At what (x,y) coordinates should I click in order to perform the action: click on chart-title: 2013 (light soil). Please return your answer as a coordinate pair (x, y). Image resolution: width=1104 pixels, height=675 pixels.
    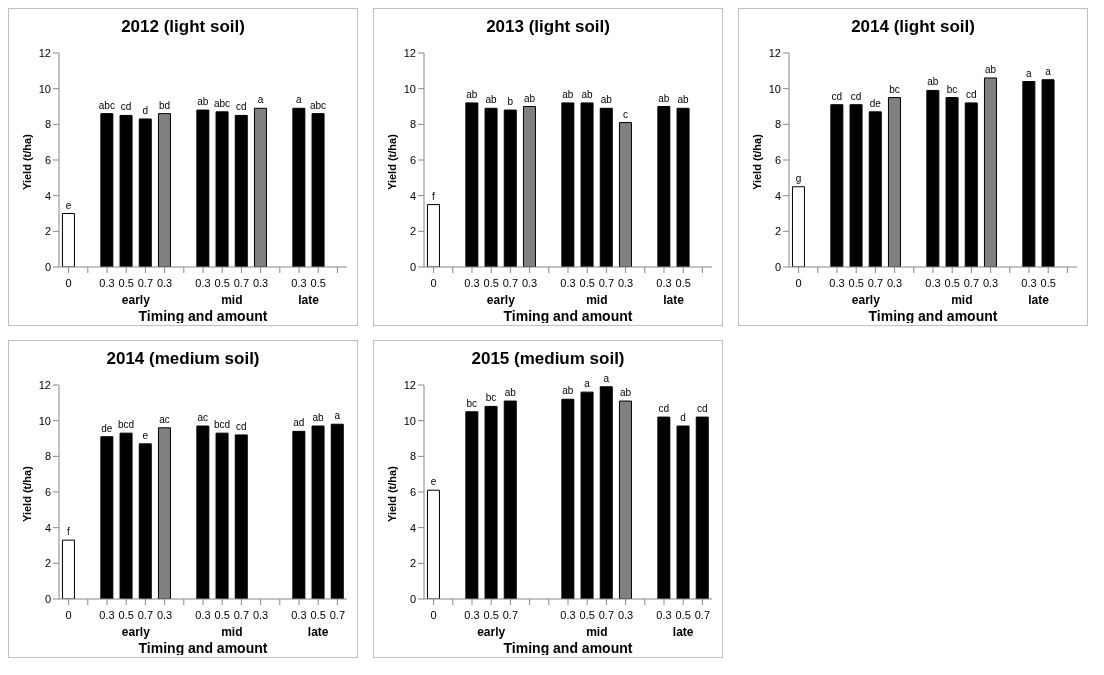
    Looking at the image, I should click on (548, 27).